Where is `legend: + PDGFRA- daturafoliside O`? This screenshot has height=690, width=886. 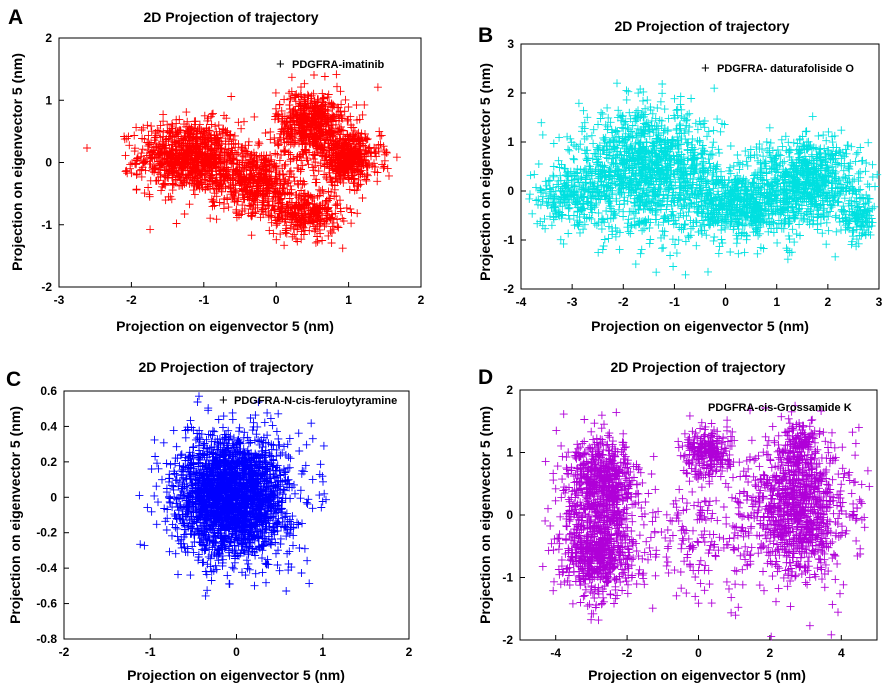 legend: + PDGFRA- daturafoliside O is located at coordinates (777, 68).